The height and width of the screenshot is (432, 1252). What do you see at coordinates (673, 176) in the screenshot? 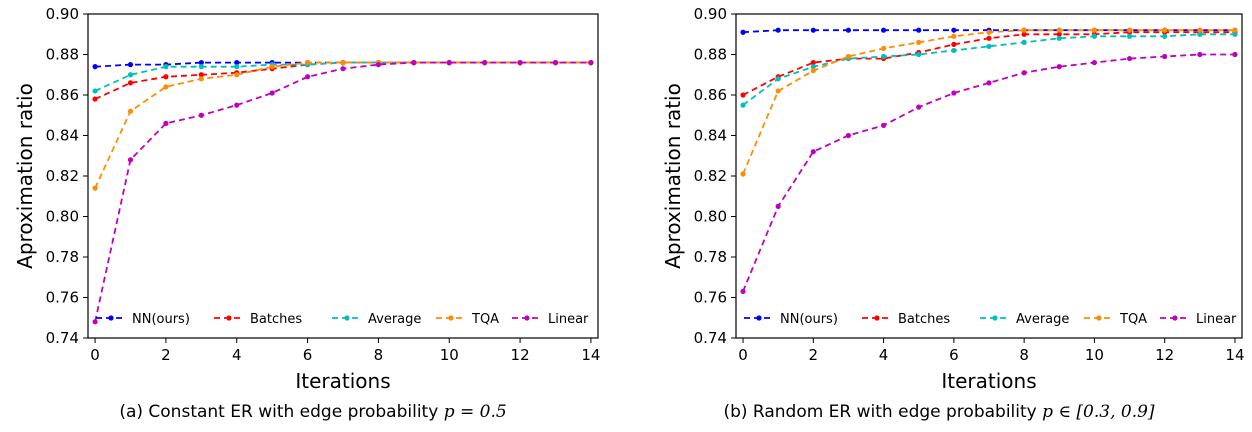
I see `y-axis-label: Aproximation ratio` at bounding box center [673, 176].